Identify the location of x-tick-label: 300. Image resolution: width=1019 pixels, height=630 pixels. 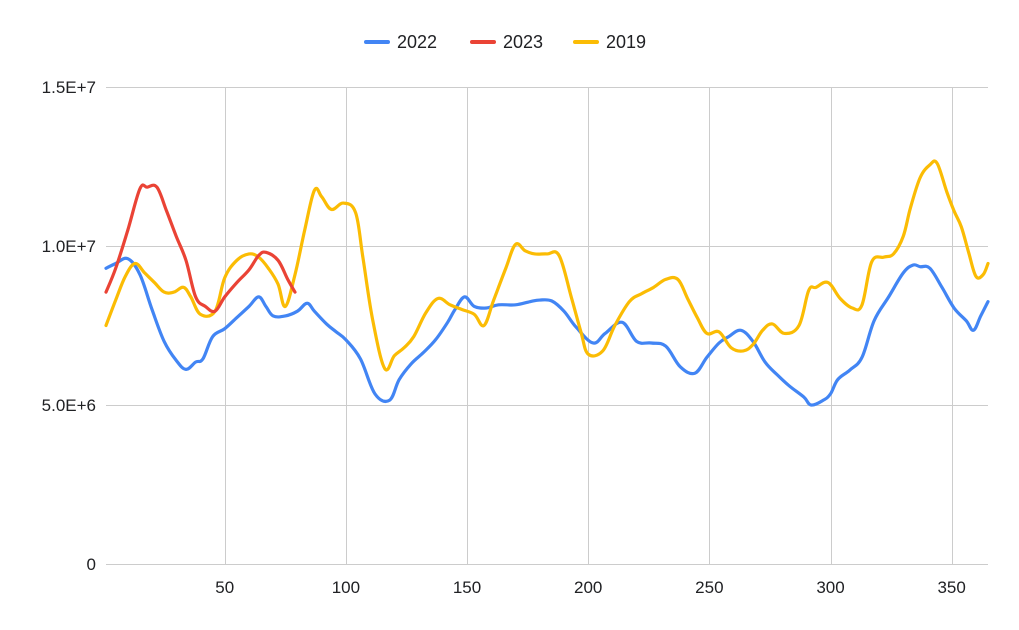
(830, 587).